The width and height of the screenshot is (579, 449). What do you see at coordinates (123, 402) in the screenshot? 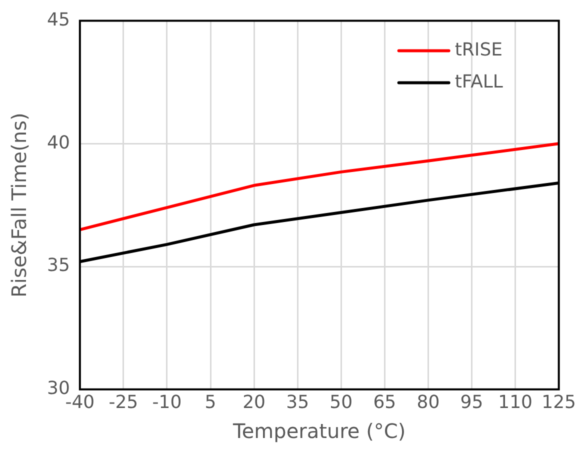
I see `x-tick-label: -25` at bounding box center [123, 402].